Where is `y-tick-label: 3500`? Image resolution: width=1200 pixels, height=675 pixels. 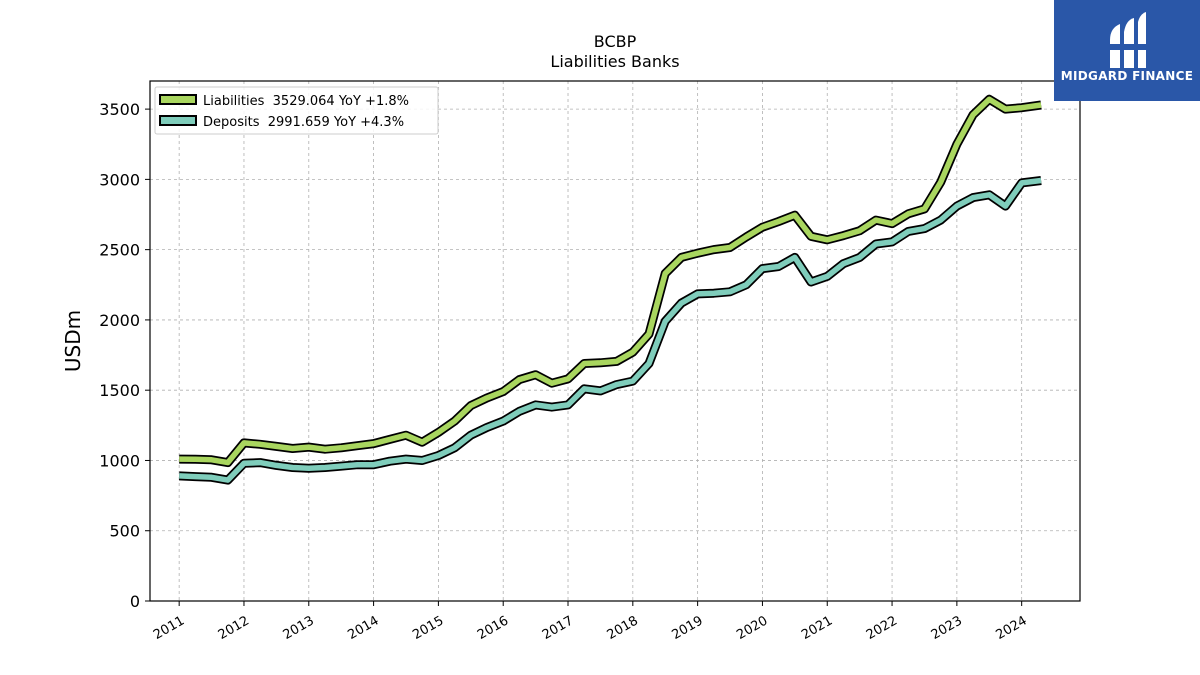
y-tick-label: 3500 is located at coordinates (119, 109).